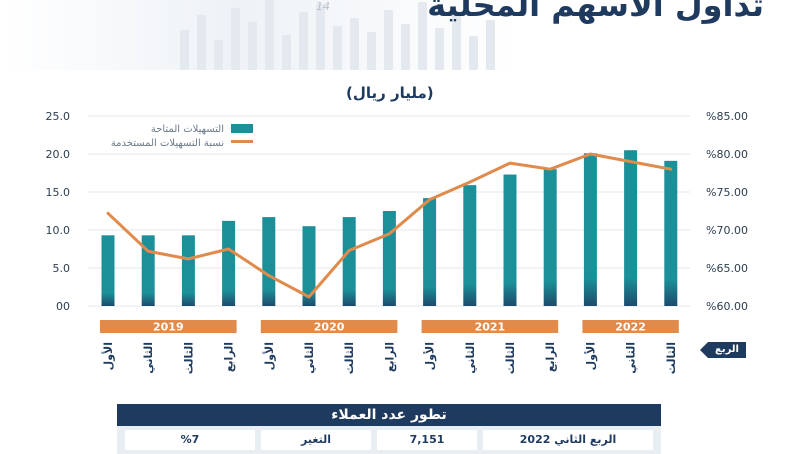  Describe the element at coordinates (727, 211) in the screenshot. I see `right-axis: %60.00 %65.00 %70.00 %75.00 %80.00 %85.00` at that location.